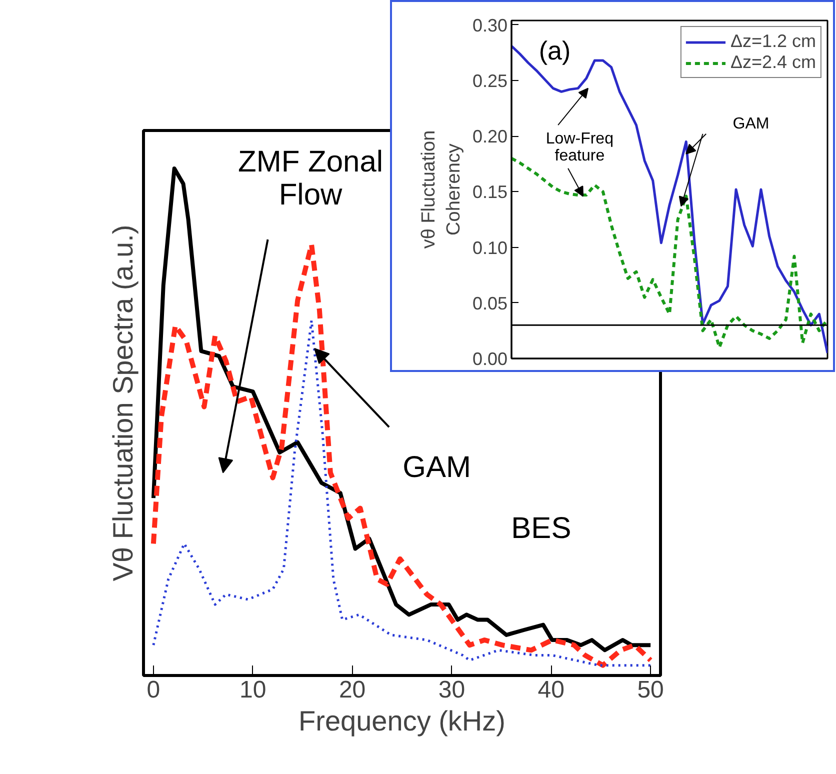 This screenshot has height=774, width=836. What do you see at coordinates (650, 690) in the screenshot?
I see `x-tick-label: 50` at bounding box center [650, 690].